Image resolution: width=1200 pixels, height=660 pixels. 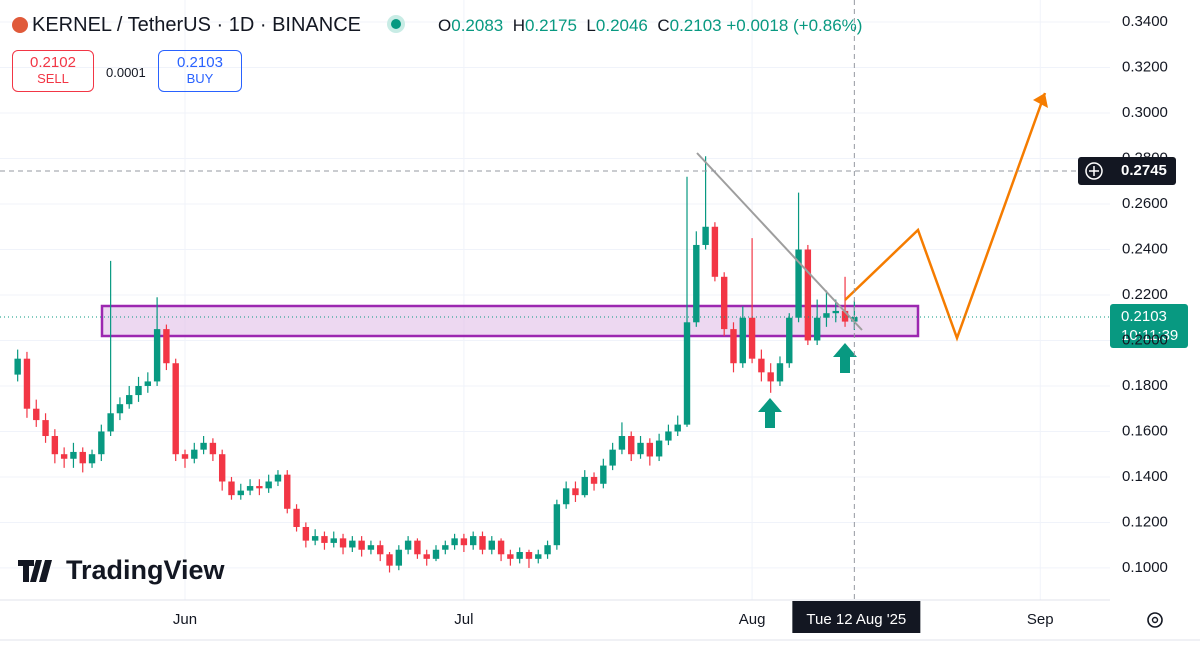 I want to click on sell-label: SELL, so click(x=53, y=78).